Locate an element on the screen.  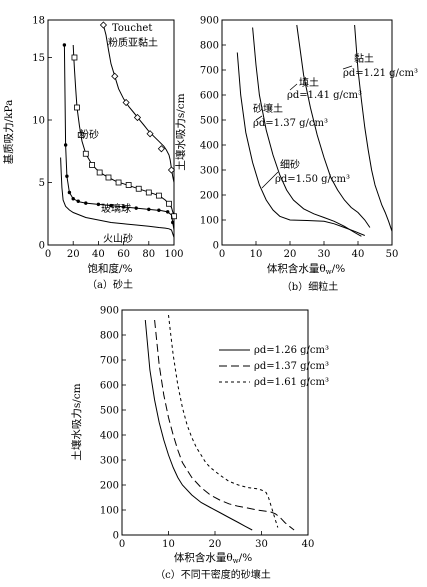
y-tick-label: 18 is located at coordinates (38, 21).